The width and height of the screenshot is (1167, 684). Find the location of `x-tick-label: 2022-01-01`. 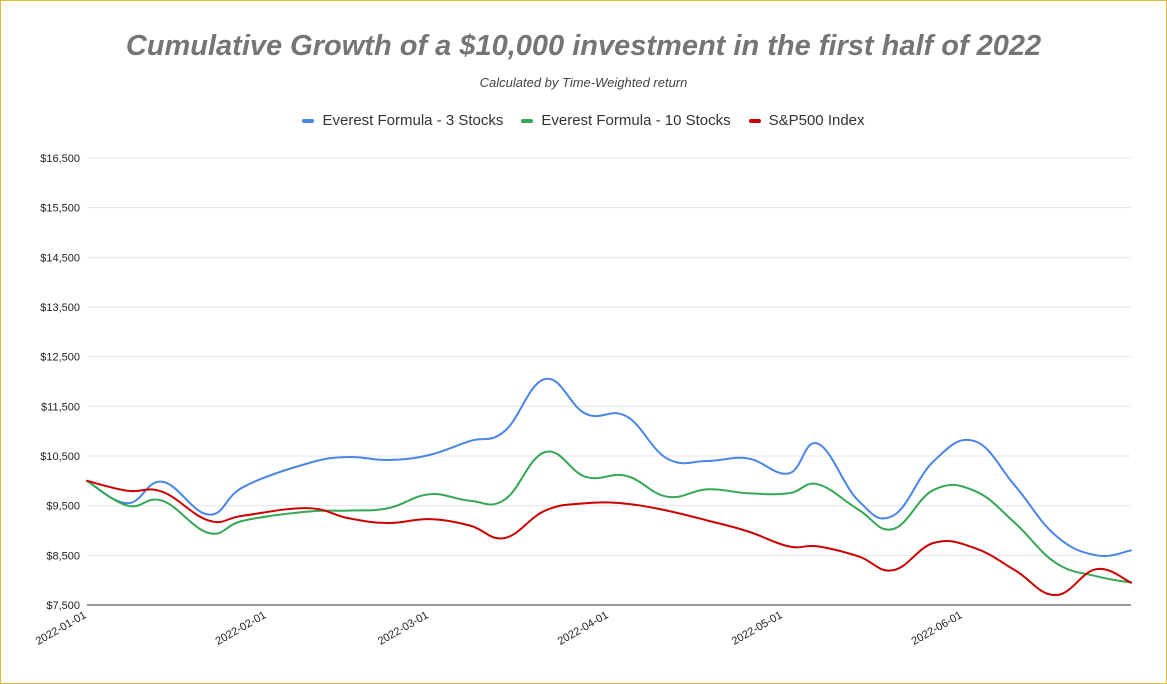

x-tick-label: 2022-01-01 is located at coordinates (61, 628).